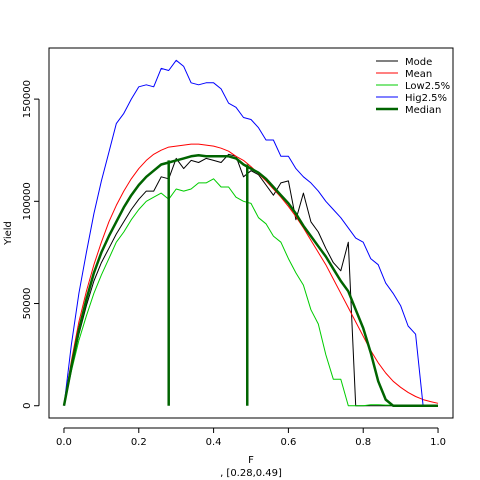 Image resolution: width=480 pixels, height=480 pixels. What do you see at coordinates (8, 233) in the screenshot?
I see `y-axis-label: Yield` at bounding box center [8, 233].